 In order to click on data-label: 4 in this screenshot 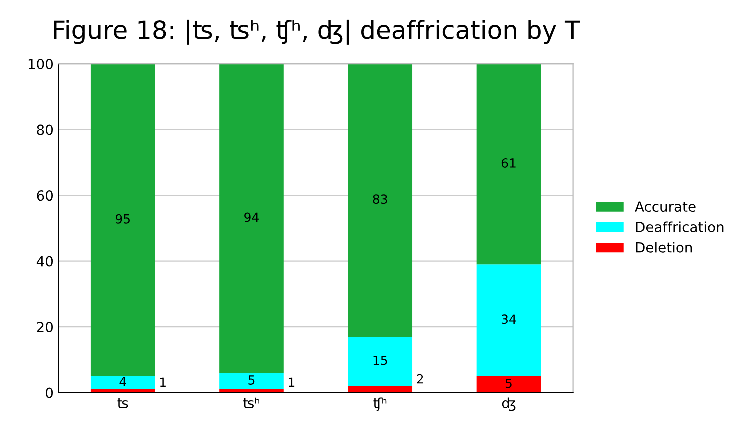, I will do `click(123, 381)`.